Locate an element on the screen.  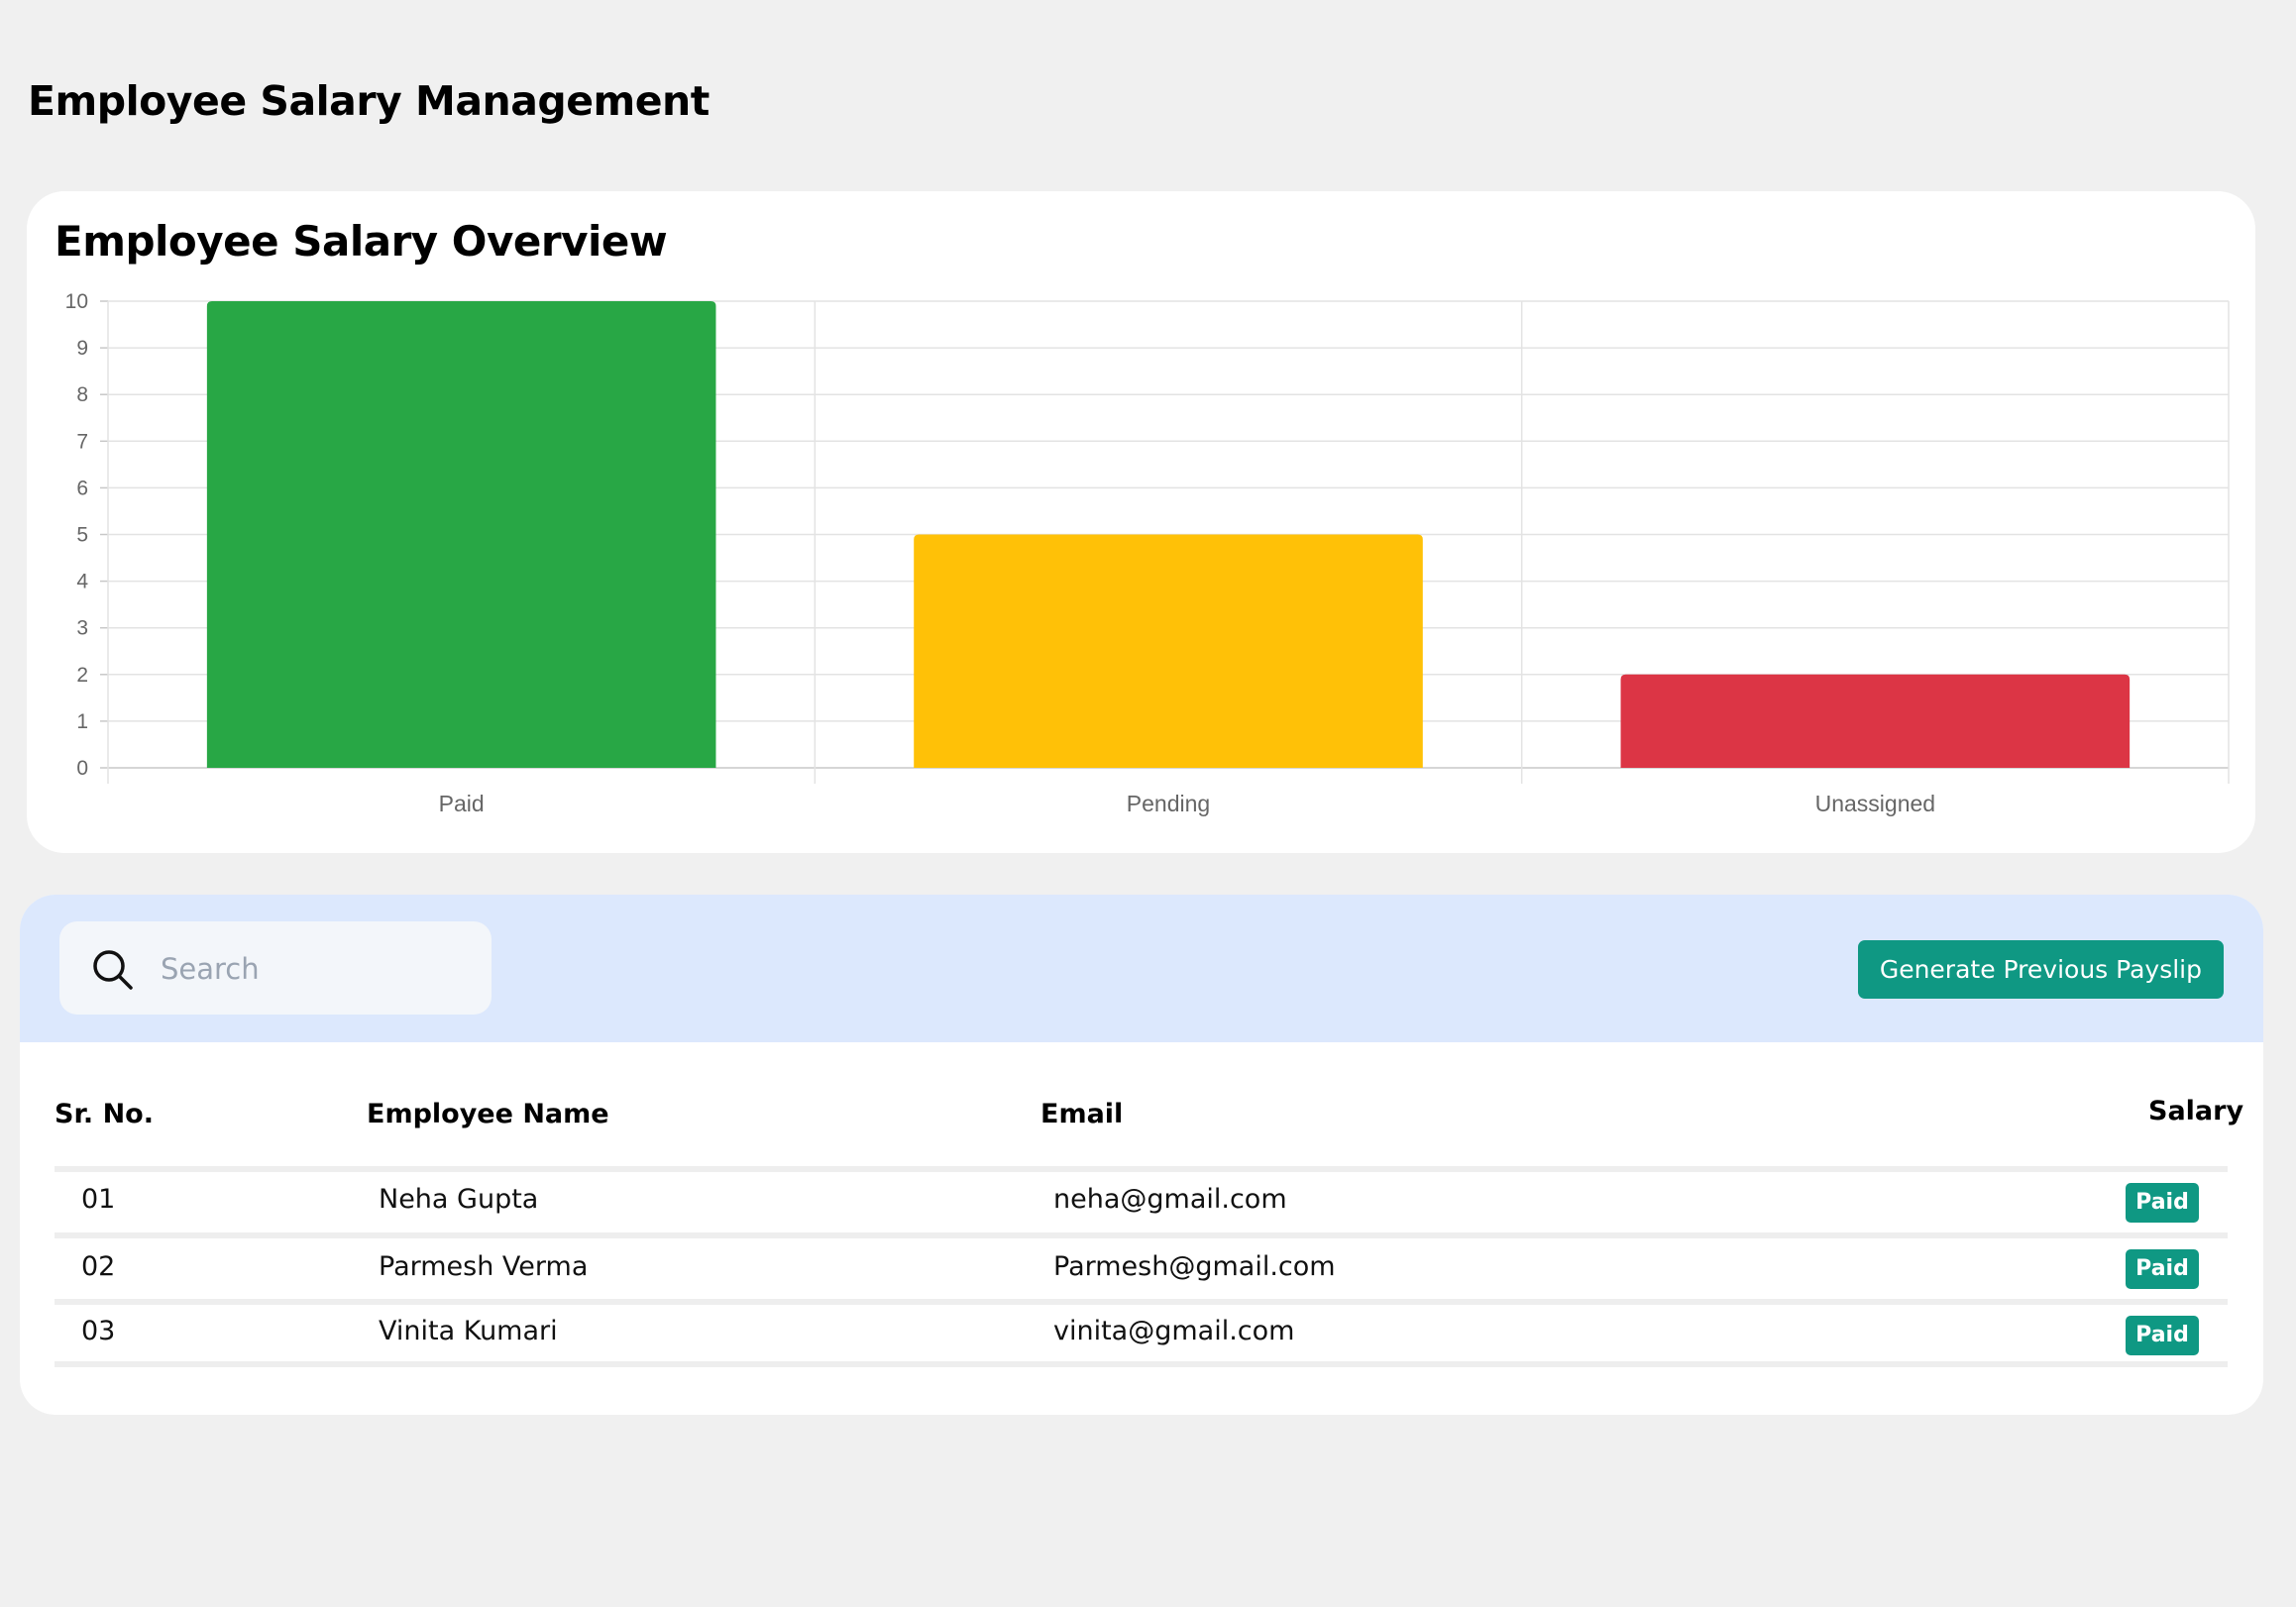
table-toolbar: Generate Previous Payslip is located at coordinates (1141, 968).